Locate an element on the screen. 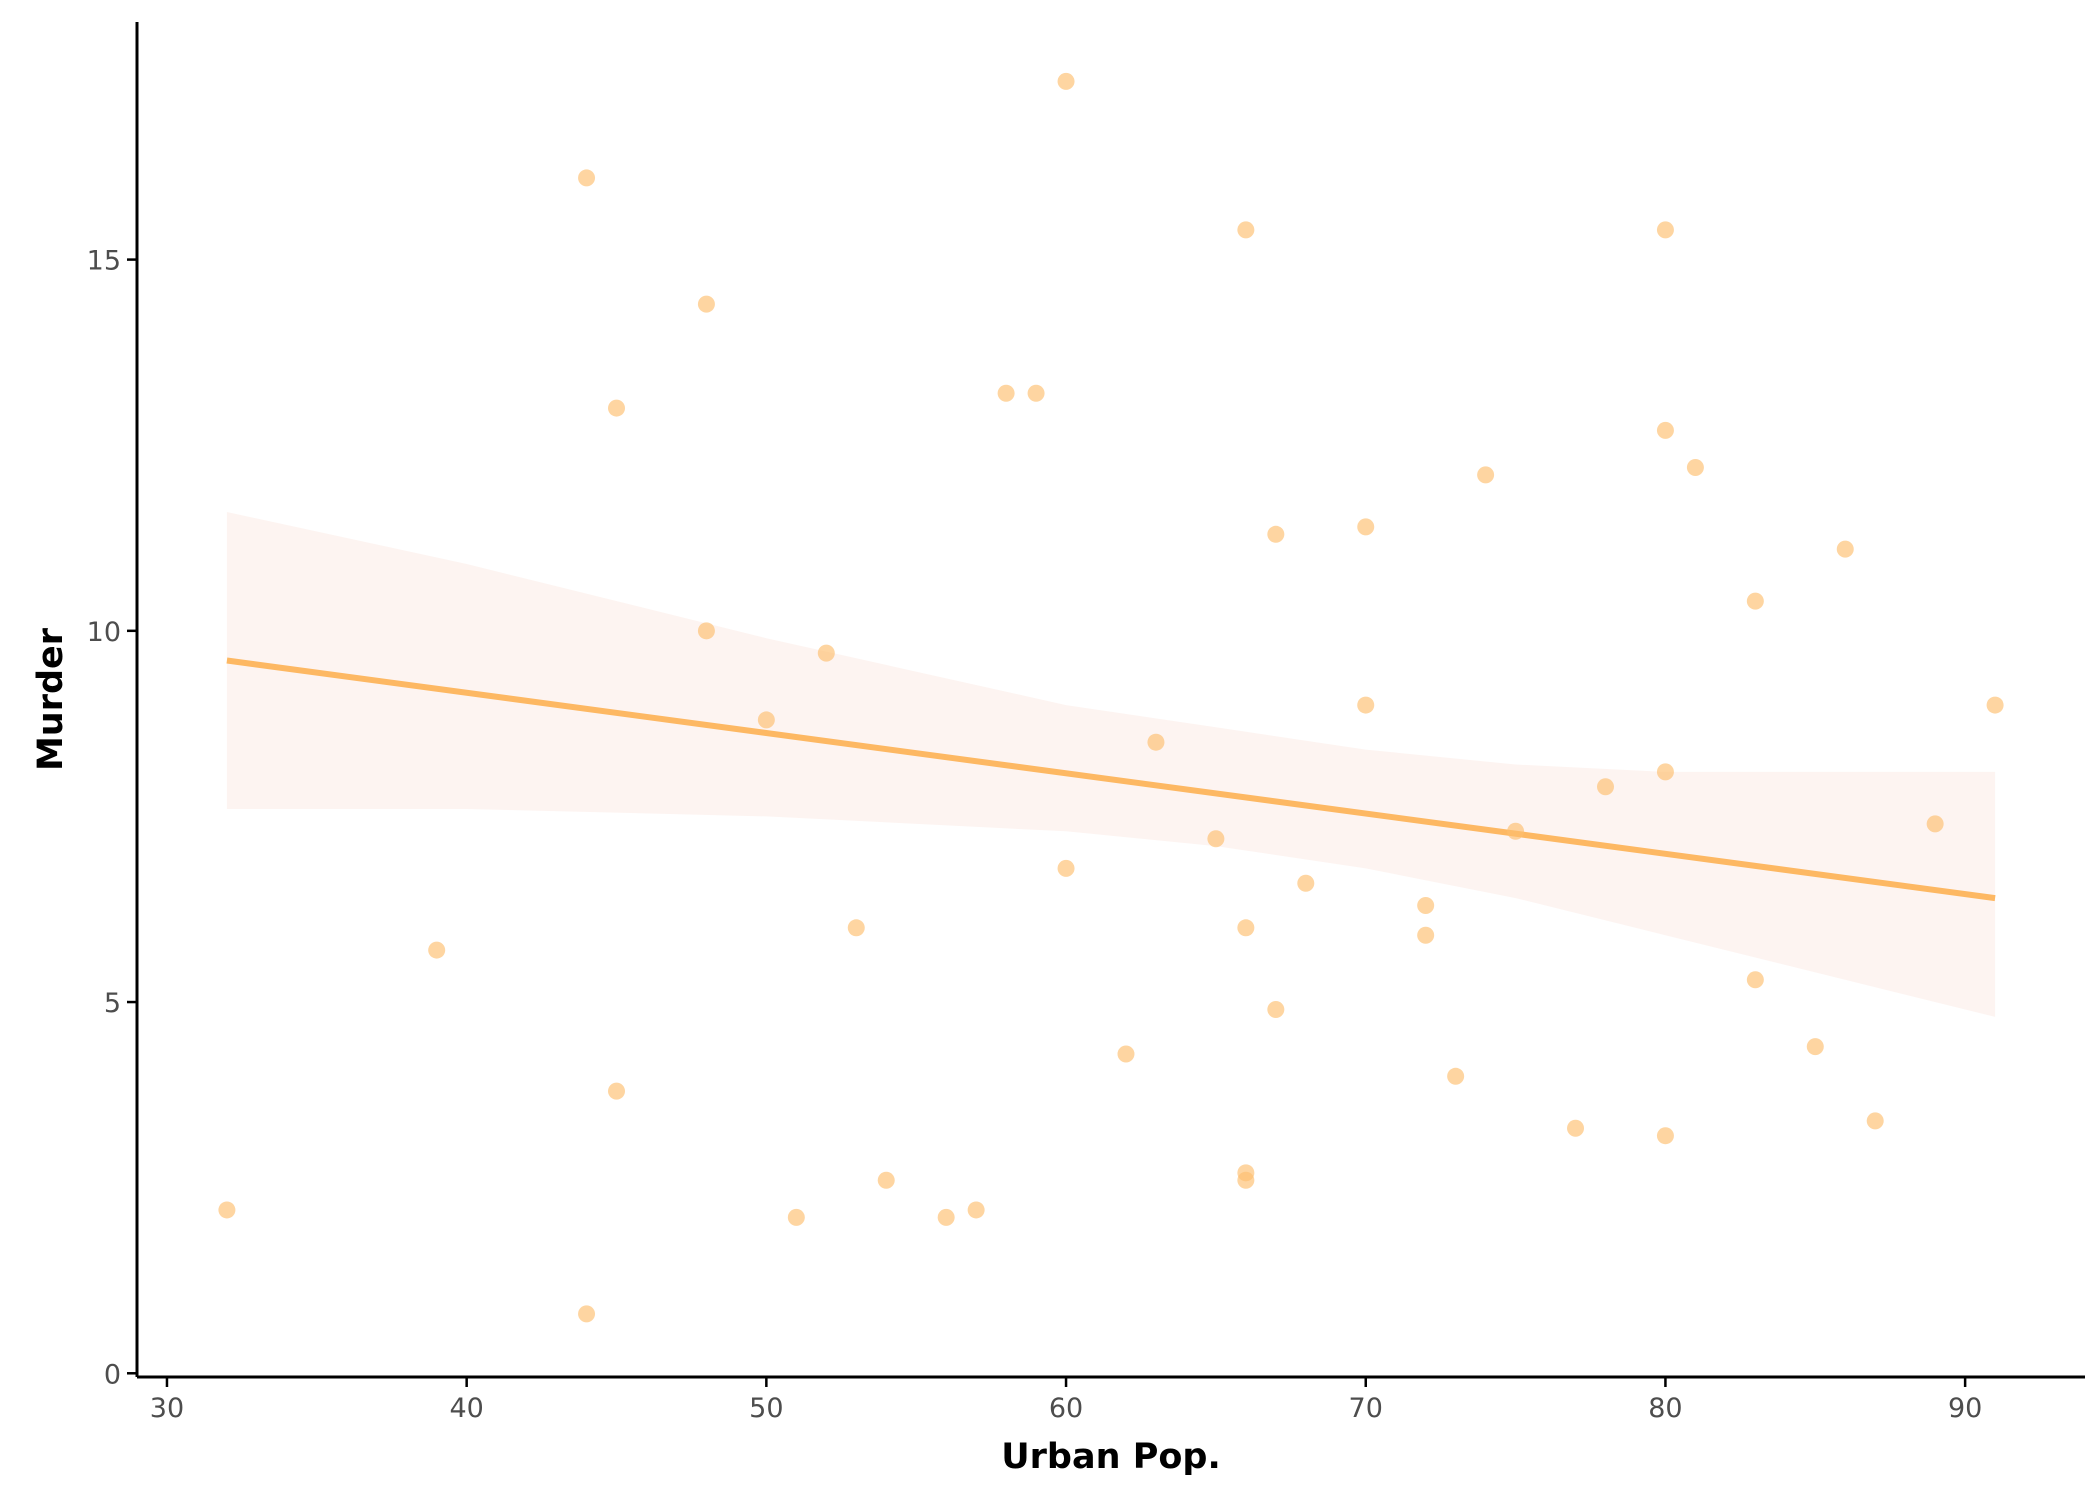 The image size is (2100, 1500). y-tick-label-15: 15 is located at coordinates (104, 261).